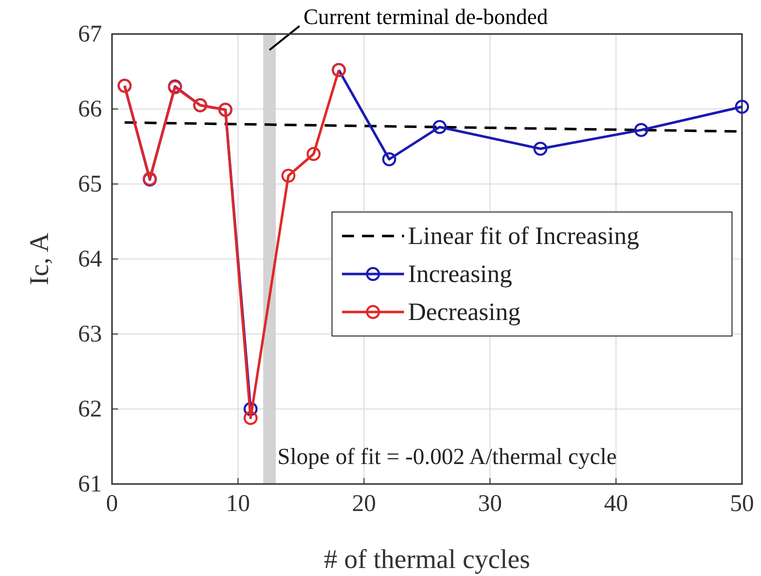  What do you see at coordinates (90, 109) in the screenshot?
I see `y-tick-label: 66` at bounding box center [90, 109].